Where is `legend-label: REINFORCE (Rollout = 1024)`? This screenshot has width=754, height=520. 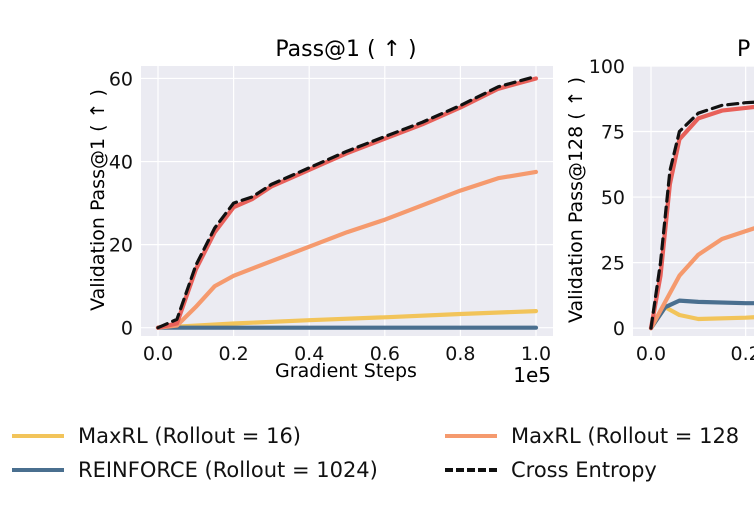 legend-label: REINFORCE (Rollout = 1024) is located at coordinates (228, 470).